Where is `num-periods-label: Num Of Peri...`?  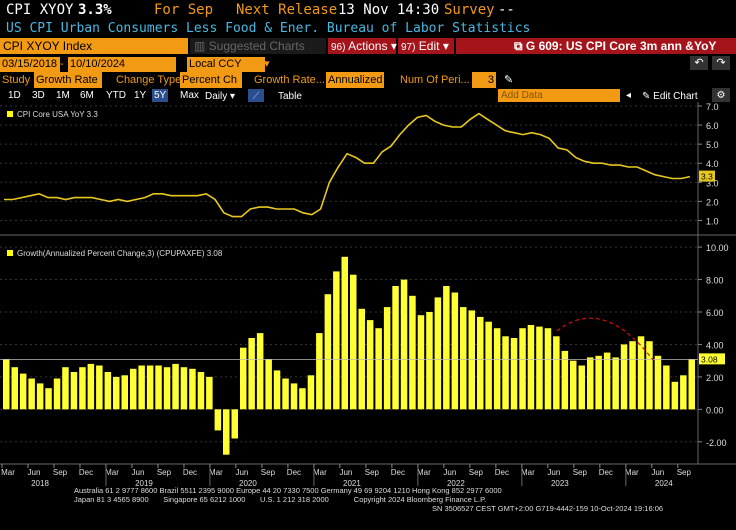
num-periods-label: Num Of Peri... is located at coordinates (435, 80).